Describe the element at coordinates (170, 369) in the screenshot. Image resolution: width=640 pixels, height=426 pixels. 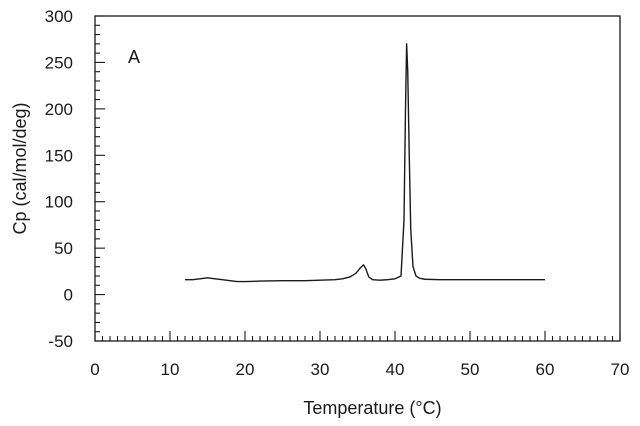
I see `x-tick-label: 10` at that location.